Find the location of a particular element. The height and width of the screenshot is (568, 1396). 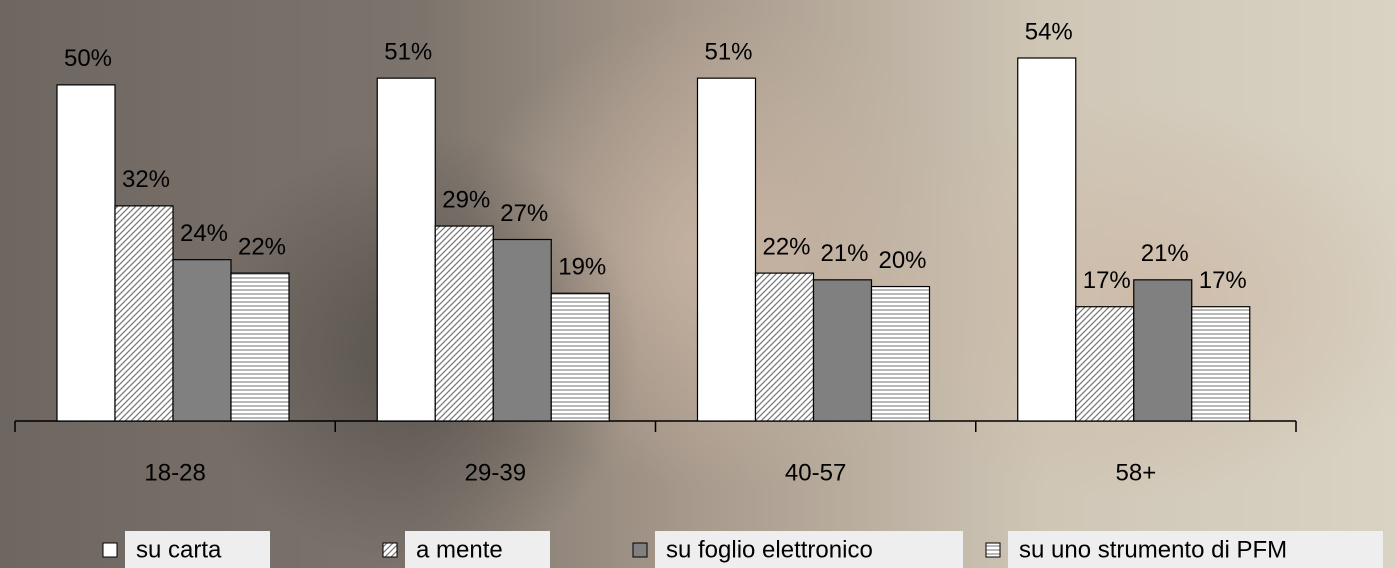

value-label: 19% is located at coordinates (582, 267).